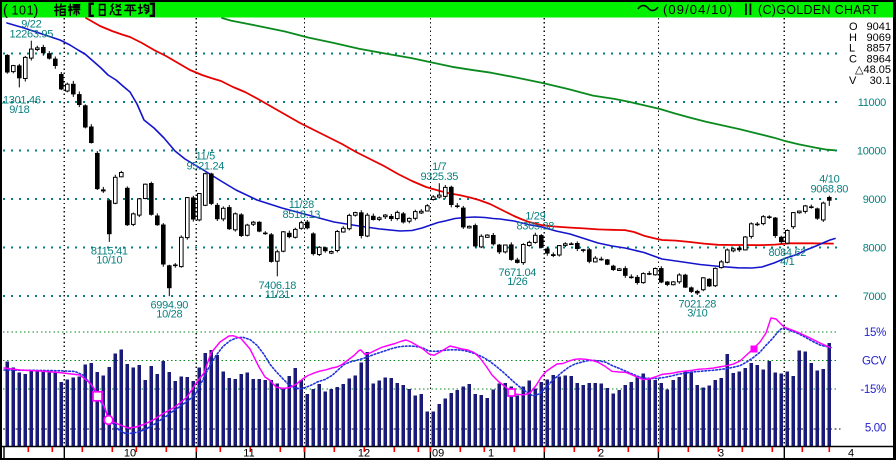 This screenshot has width=896, height=465. Describe the element at coordinates (698, 9) in the screenshot. I see `svg-text: (09/04/10)` at that location.